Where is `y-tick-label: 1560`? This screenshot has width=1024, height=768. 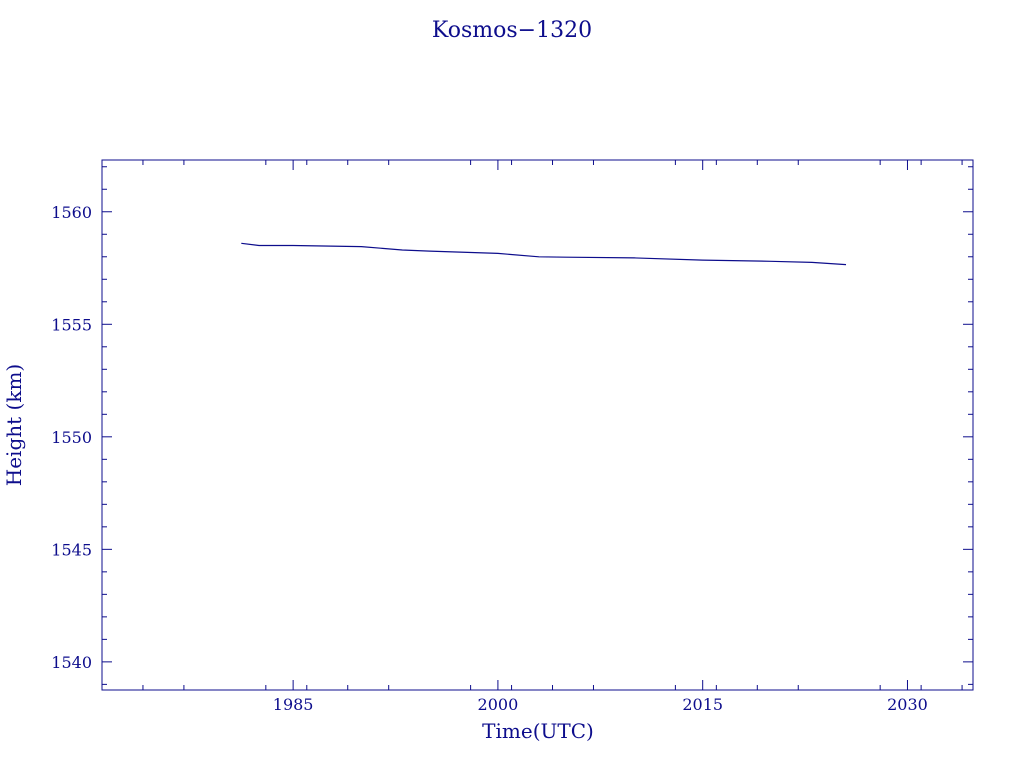
y-tick-label: 1560 is located at coordinates (71, 212).